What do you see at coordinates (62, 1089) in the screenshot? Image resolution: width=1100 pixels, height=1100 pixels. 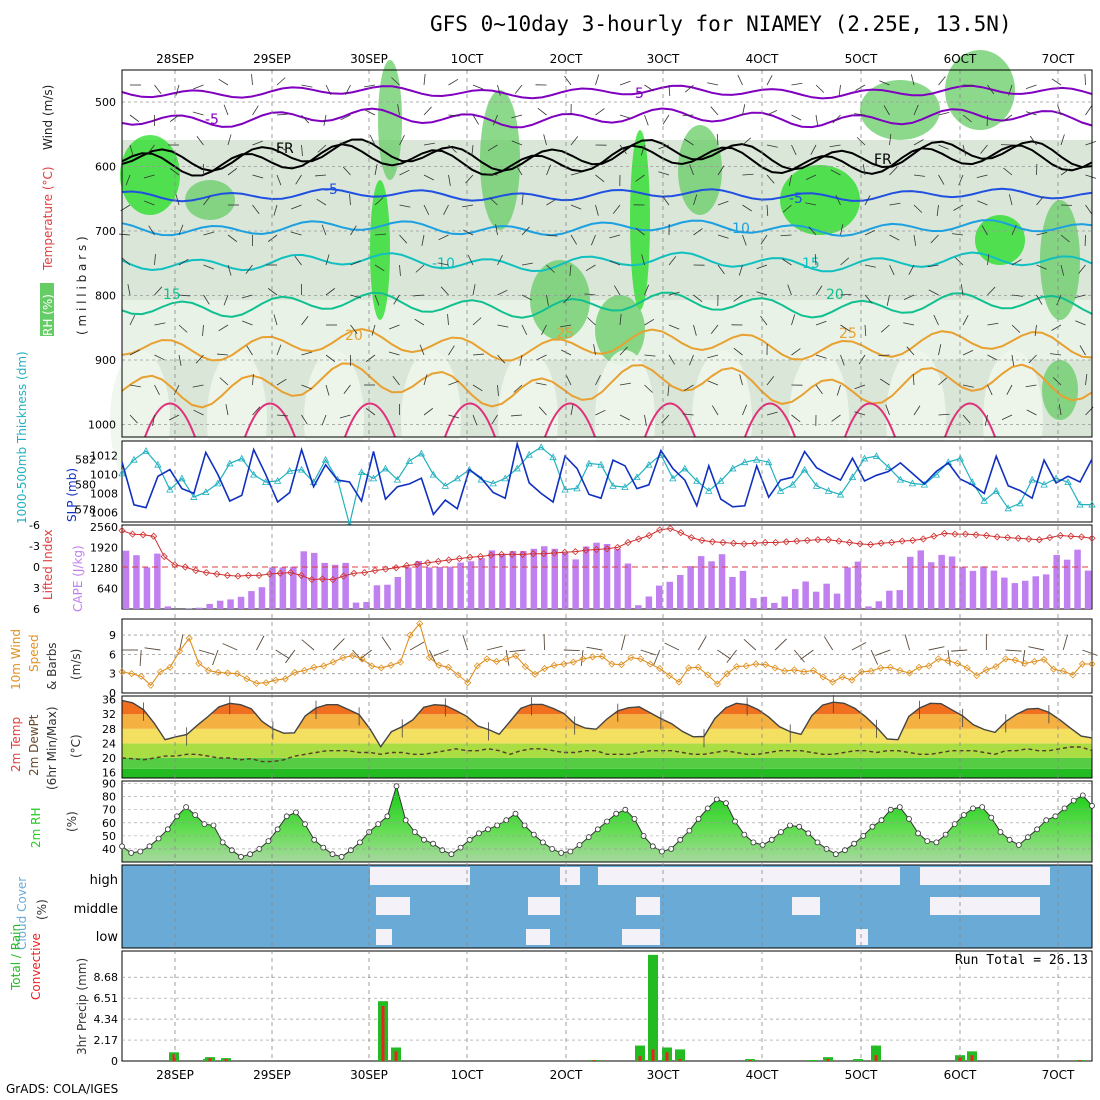 I see `grads-credit: GrADS: COLA/IGES` at bounding box center [62, 1089].